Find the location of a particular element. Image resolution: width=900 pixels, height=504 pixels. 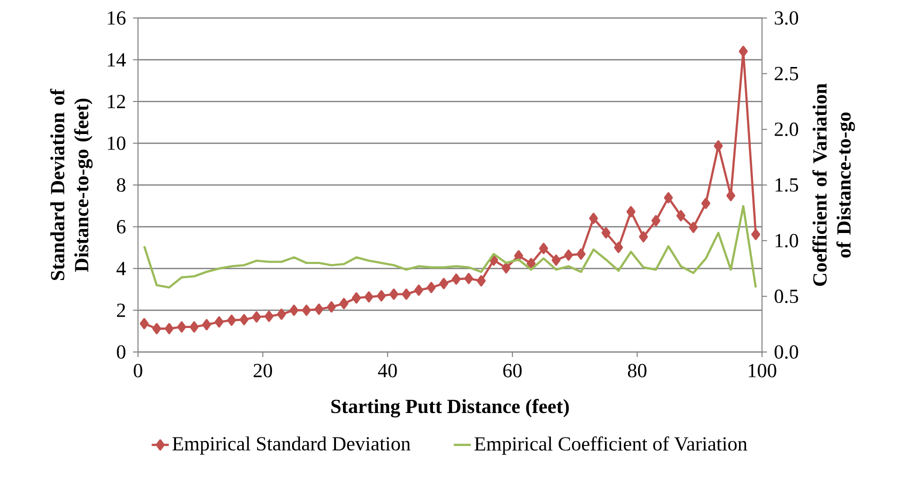

y-tick-label: 2 is located at coordinates (121, 310).